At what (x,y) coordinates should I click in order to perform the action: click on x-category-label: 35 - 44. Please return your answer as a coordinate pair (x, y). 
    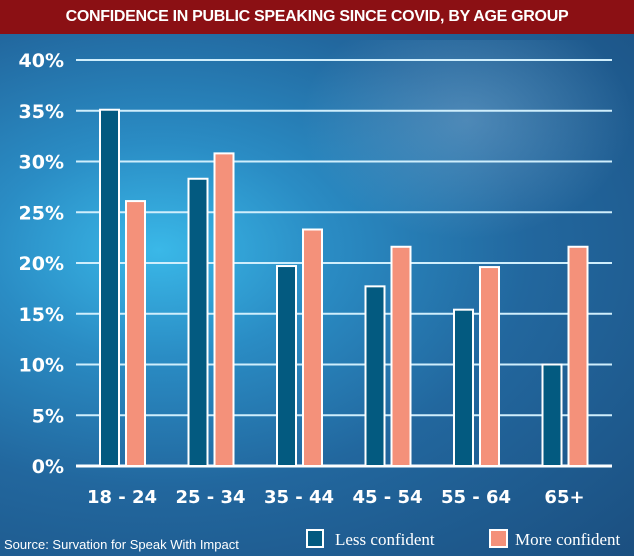
    Looking at the image, I should click on (299, 497).